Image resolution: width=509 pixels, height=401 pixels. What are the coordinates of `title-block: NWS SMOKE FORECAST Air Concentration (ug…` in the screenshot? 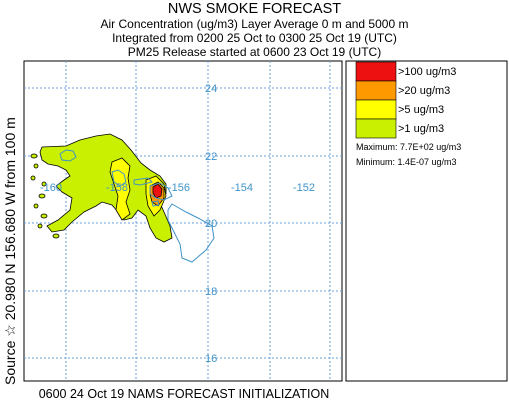 It's located at (254, 29).